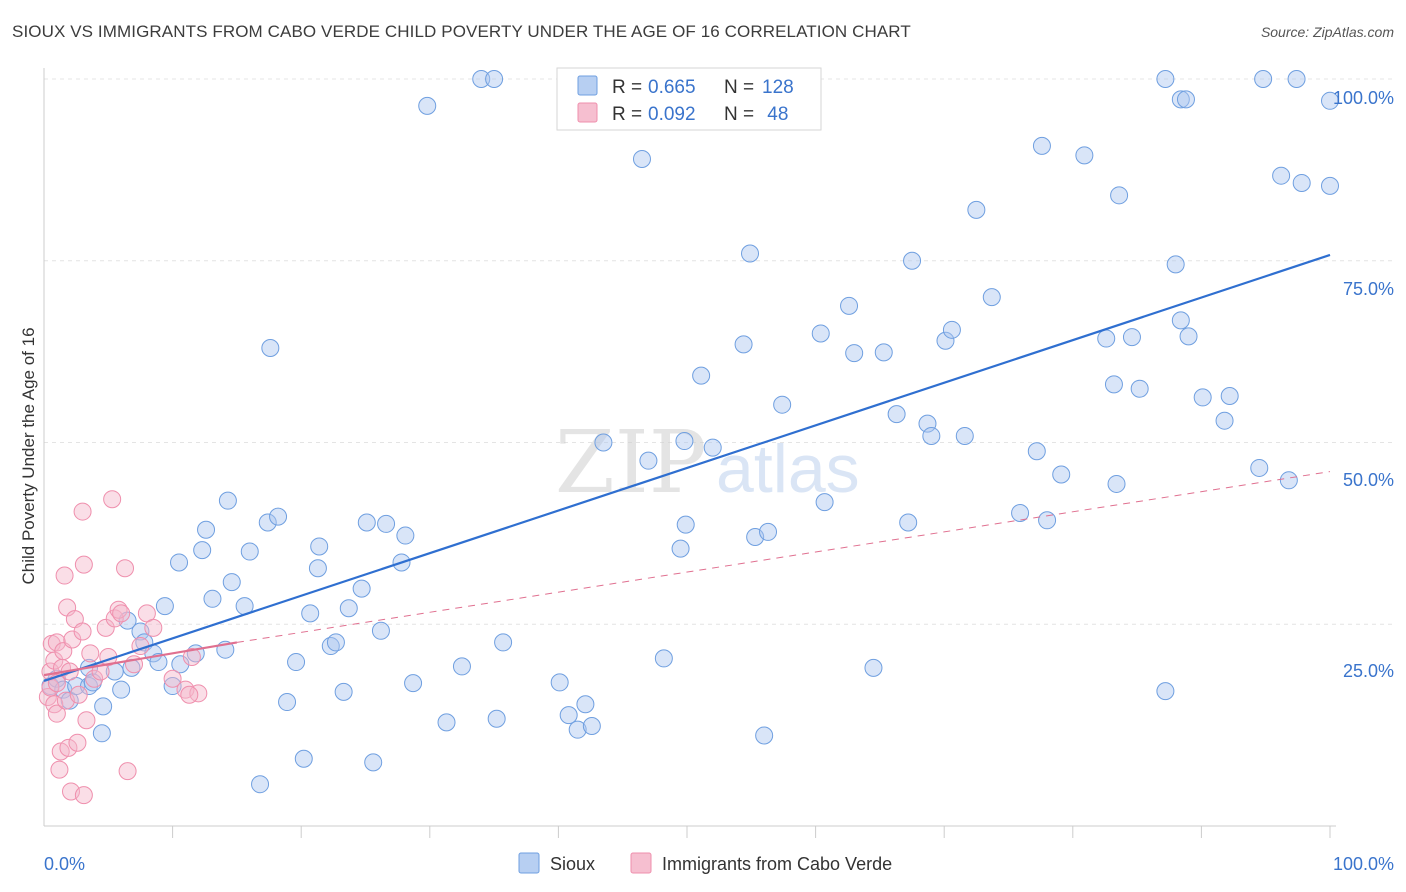 The height and width of the screenshot is (892, 1406). What do you see at coordinates (64, 864) in the screenshot?
I see `x-tick-label-0: 0.0%` at bounding box center [64, 864].